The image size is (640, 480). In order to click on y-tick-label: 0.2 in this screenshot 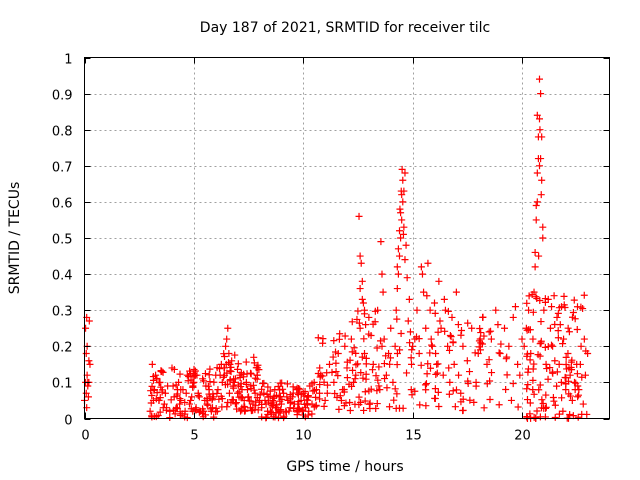, I will do `click(62, 348)`.